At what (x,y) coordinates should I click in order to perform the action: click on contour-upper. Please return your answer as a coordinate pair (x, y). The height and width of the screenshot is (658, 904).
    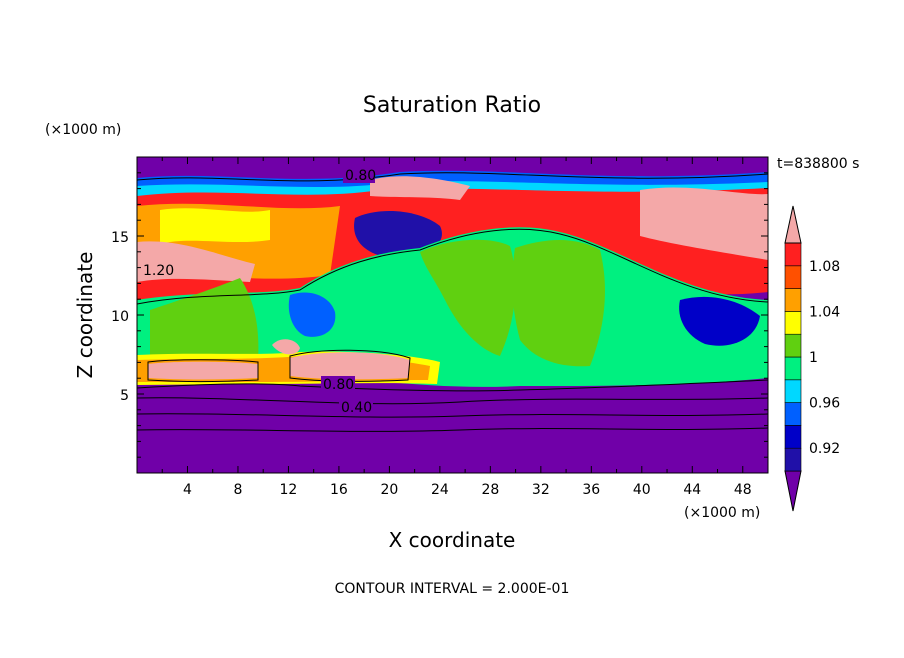
    Looking at the image, I should click on (452, 177).